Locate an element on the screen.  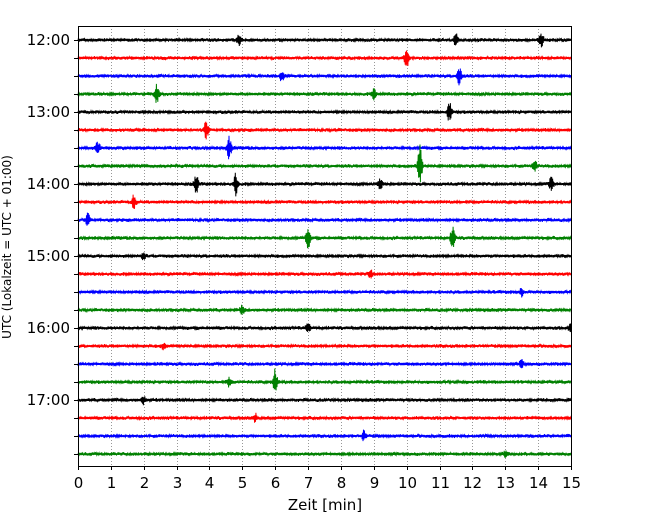
y-tick-label: 14:00 is located at coordinates (48, 184).